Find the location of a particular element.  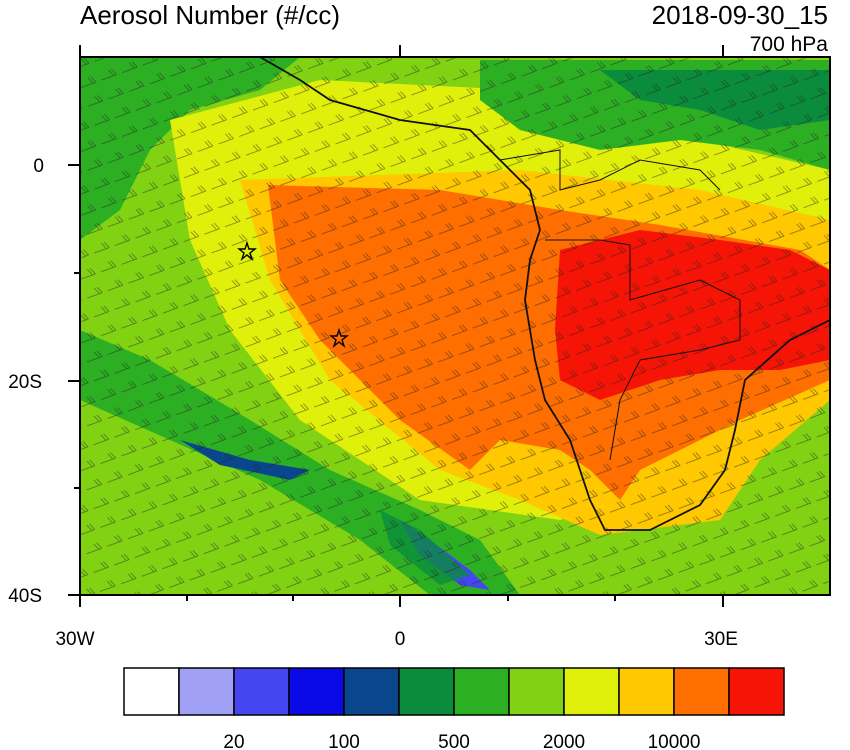

pressure-level-label: 700 hPa is located at coordinates (788, 44).